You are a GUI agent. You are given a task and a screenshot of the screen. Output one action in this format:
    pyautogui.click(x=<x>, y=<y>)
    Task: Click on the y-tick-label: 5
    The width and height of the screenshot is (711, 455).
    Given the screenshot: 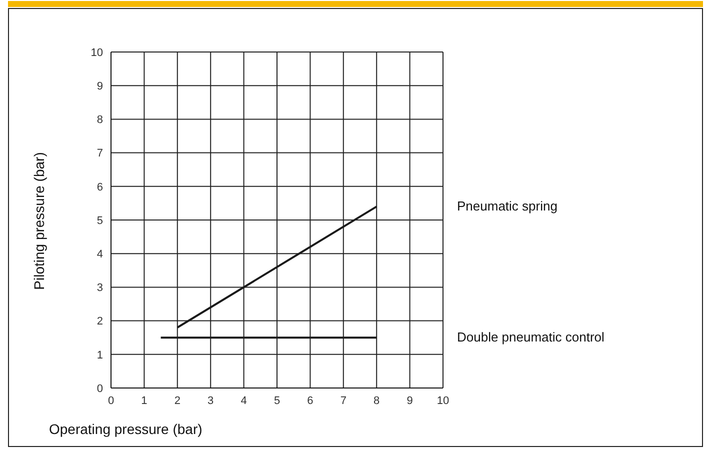 What is the action you would take?
    pyautogui.click(x=99, y=220)
    